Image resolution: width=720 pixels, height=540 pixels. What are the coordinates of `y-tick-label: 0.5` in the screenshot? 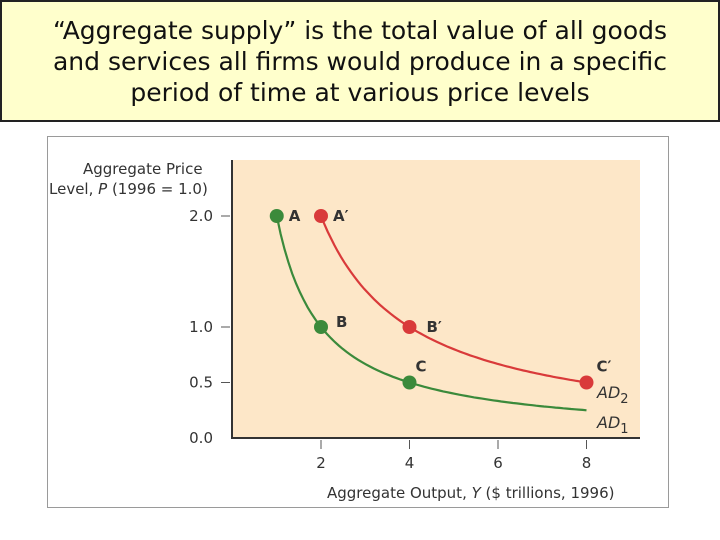 It's located at (201, 383).